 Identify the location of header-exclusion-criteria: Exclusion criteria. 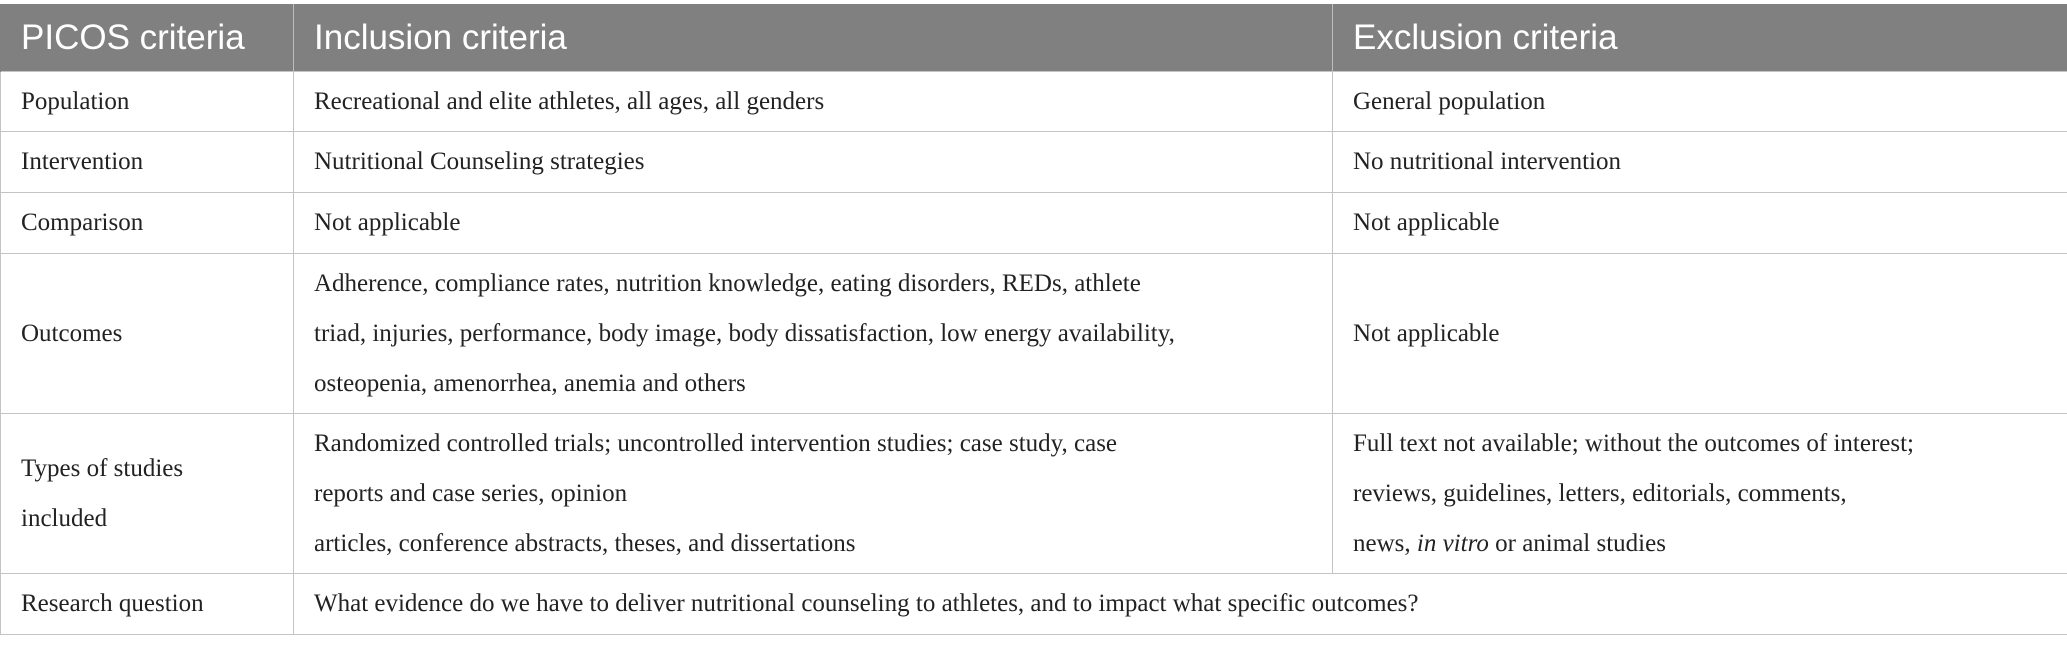
(1699, 38).